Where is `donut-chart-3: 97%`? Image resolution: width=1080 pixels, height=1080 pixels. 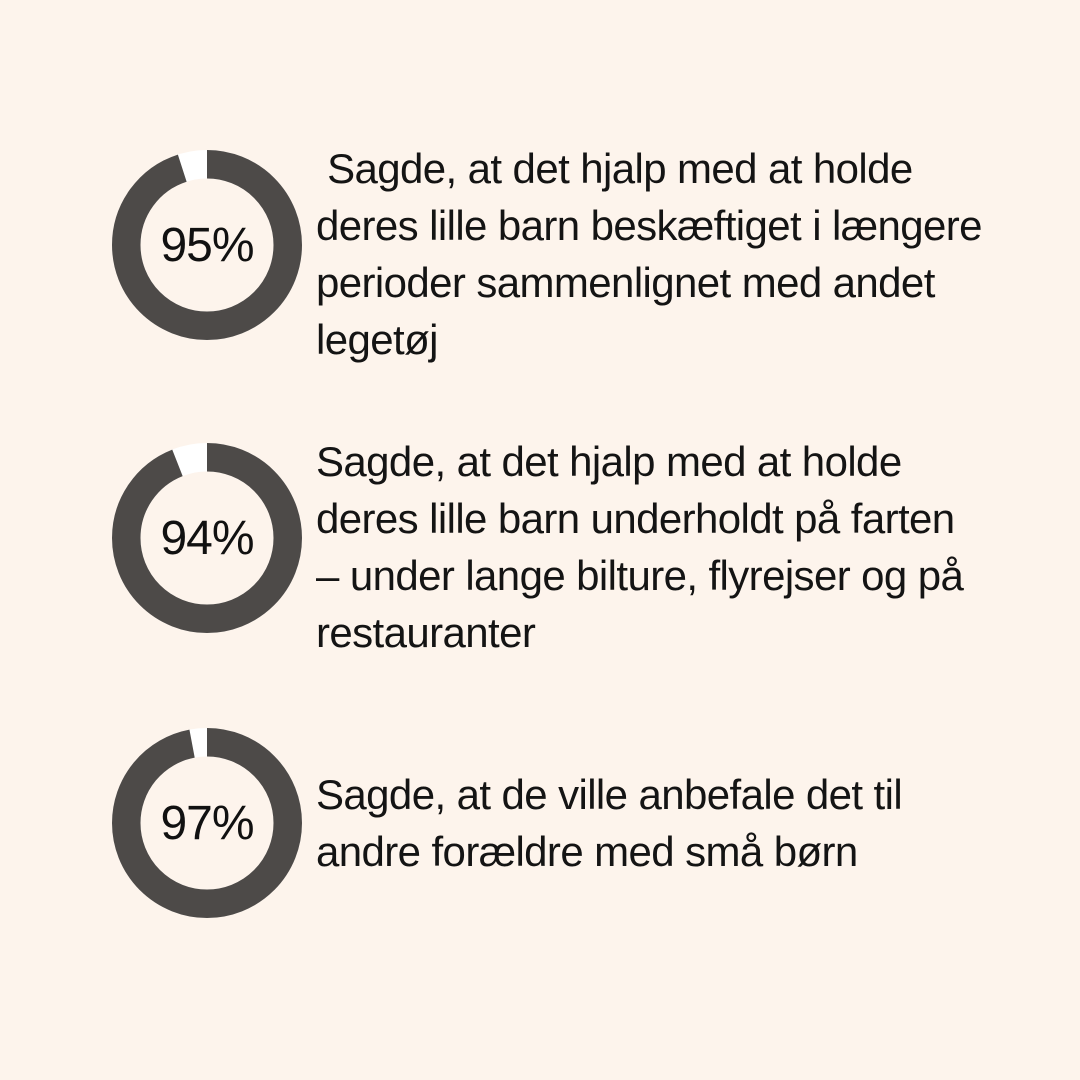 donut-chart-3: 97% is located at coordinates (207, 823).